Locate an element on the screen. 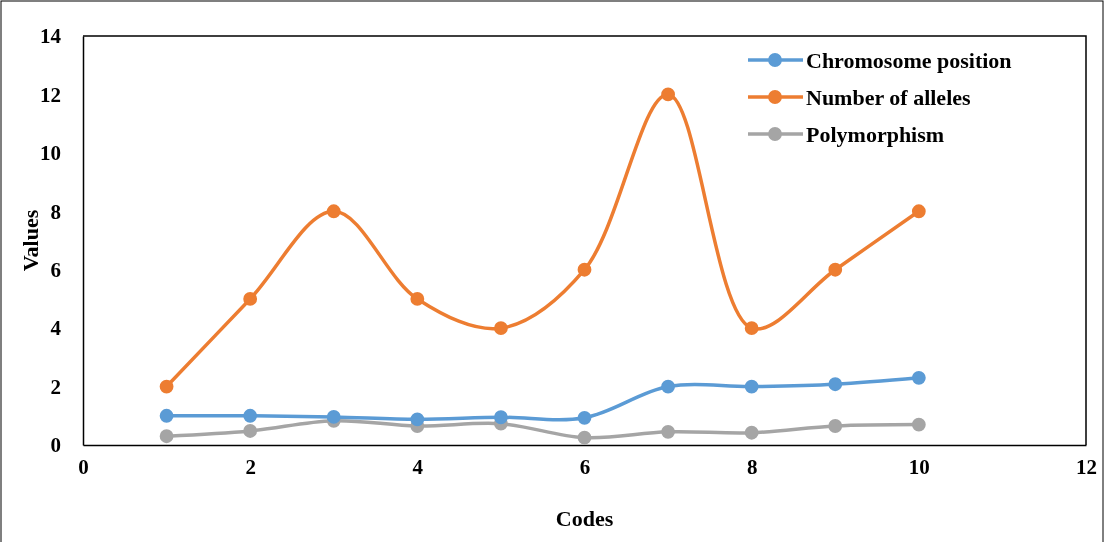 The height and width of the screenshot is (542, 1104). x-tick-label: 2 is located at coordinates (250, 466).